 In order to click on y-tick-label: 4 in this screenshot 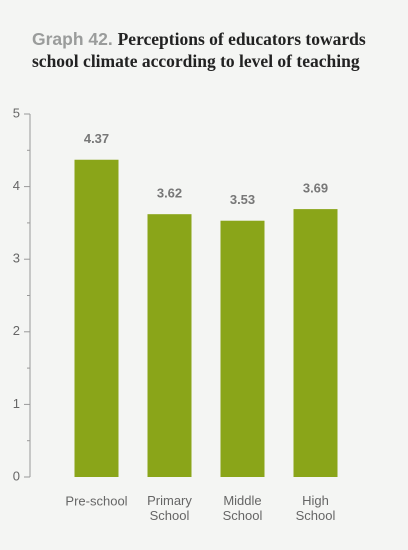, I will do `click(16, 185)`.